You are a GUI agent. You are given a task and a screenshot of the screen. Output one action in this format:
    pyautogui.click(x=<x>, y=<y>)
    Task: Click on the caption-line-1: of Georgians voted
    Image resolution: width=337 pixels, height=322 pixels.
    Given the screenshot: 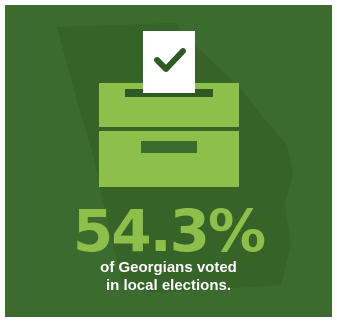 What is the action you would take?
    pyautogui.click(x=168, y=267)
    